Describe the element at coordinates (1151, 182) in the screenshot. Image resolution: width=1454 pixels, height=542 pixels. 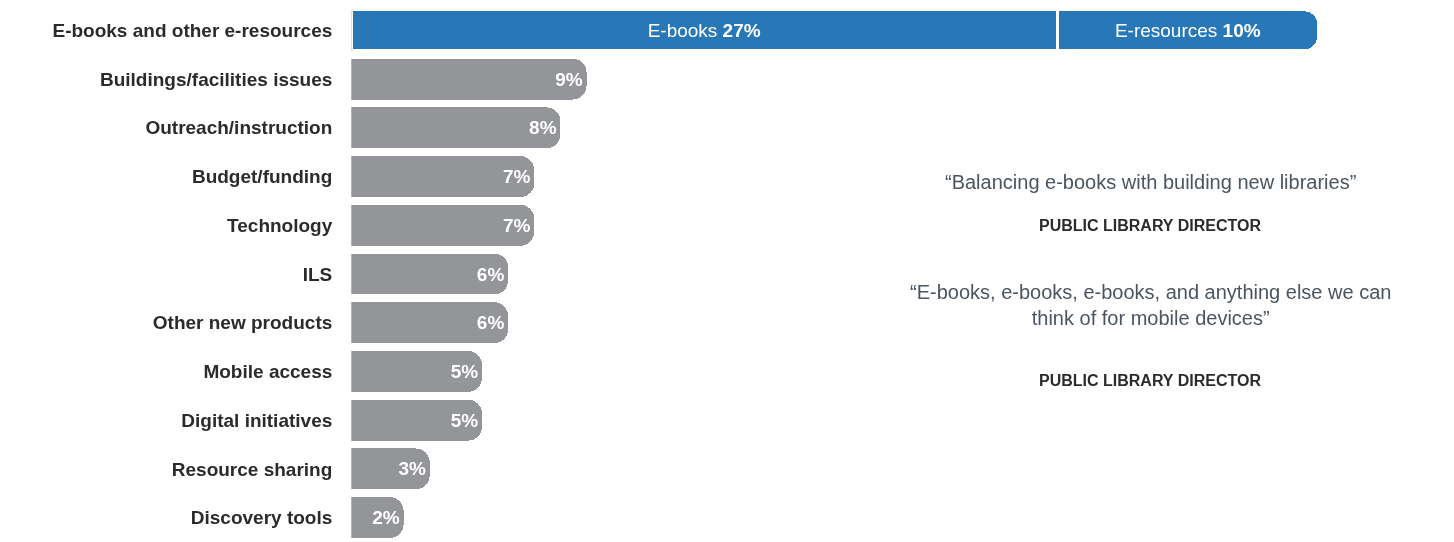
I see `annotation: “Balancing e-books with building new libraries”` at that location.